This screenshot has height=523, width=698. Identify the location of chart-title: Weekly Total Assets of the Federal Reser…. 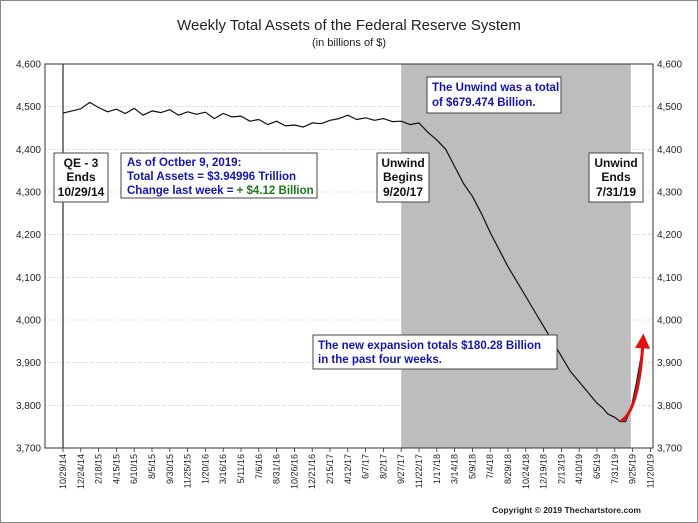
(349, 25).